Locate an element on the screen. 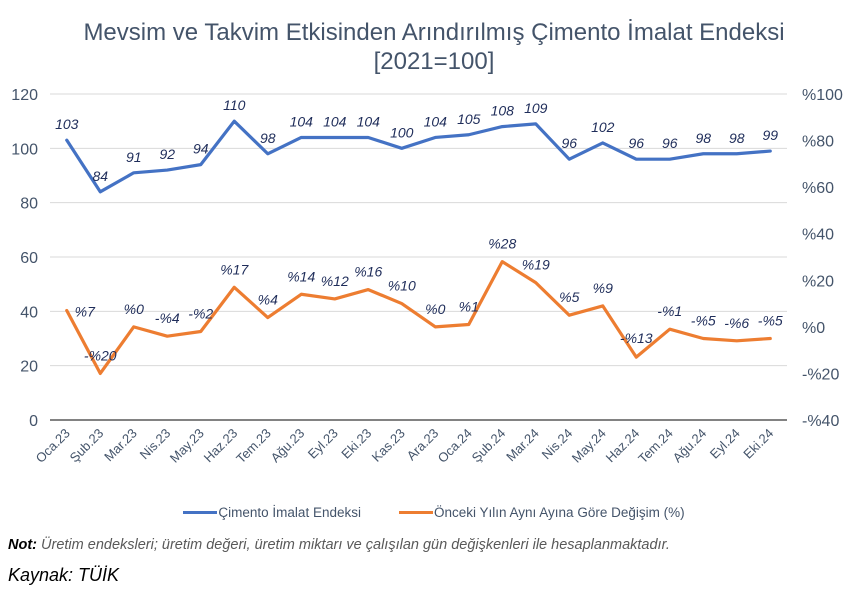 This screenshot has width=868, height=591. data-label: 109 is located at coordinates (536, 108).